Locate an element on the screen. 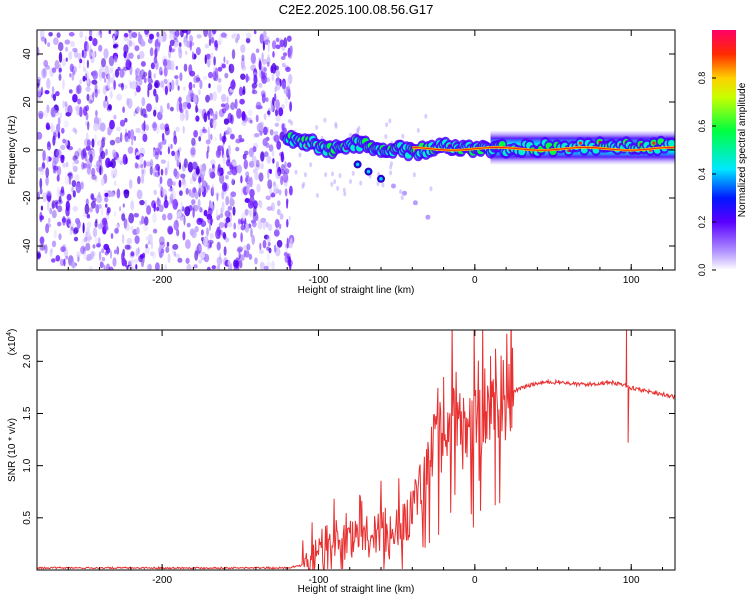 This screenshot has width=750, height=600. figure-title: C2E2.2025.100.08.56.G17 is located at coordinates (356, 9).